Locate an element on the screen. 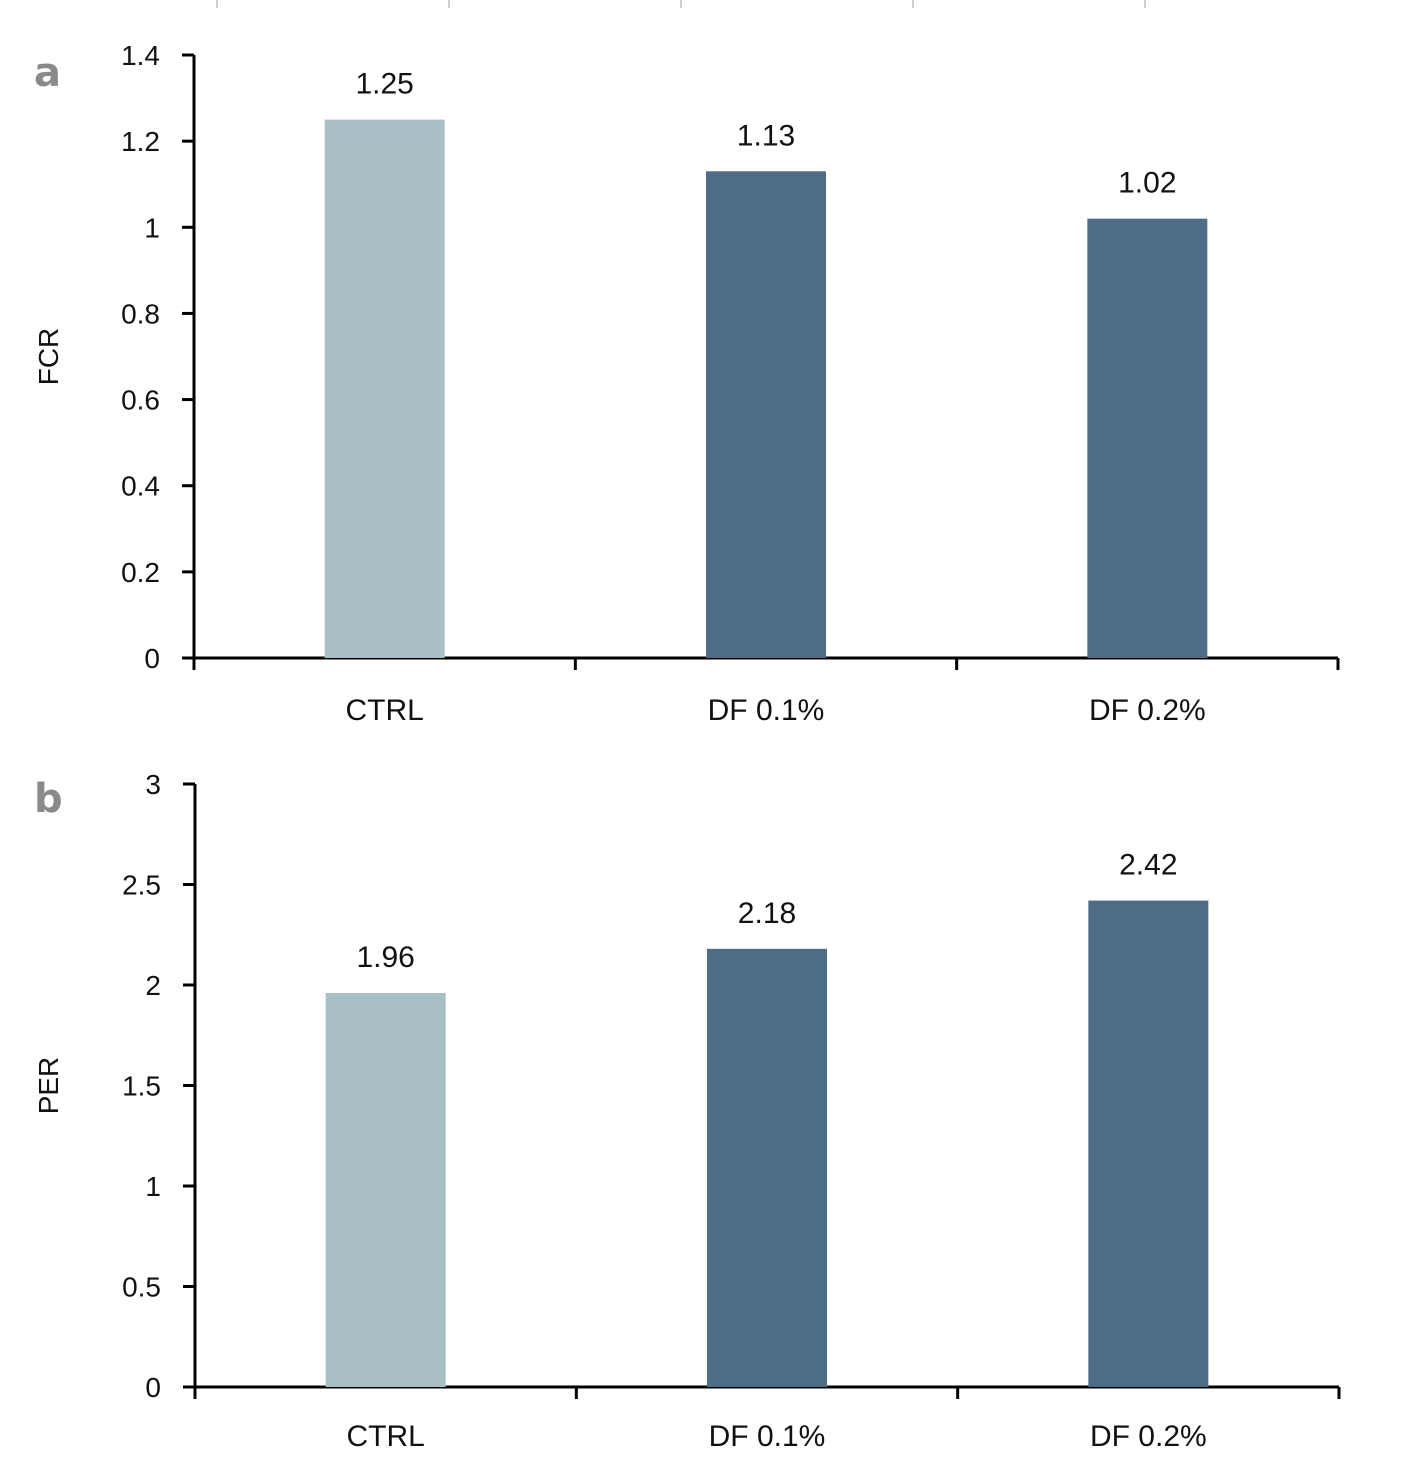  data-label: 1.02 is located at coordinates (1147, 183).